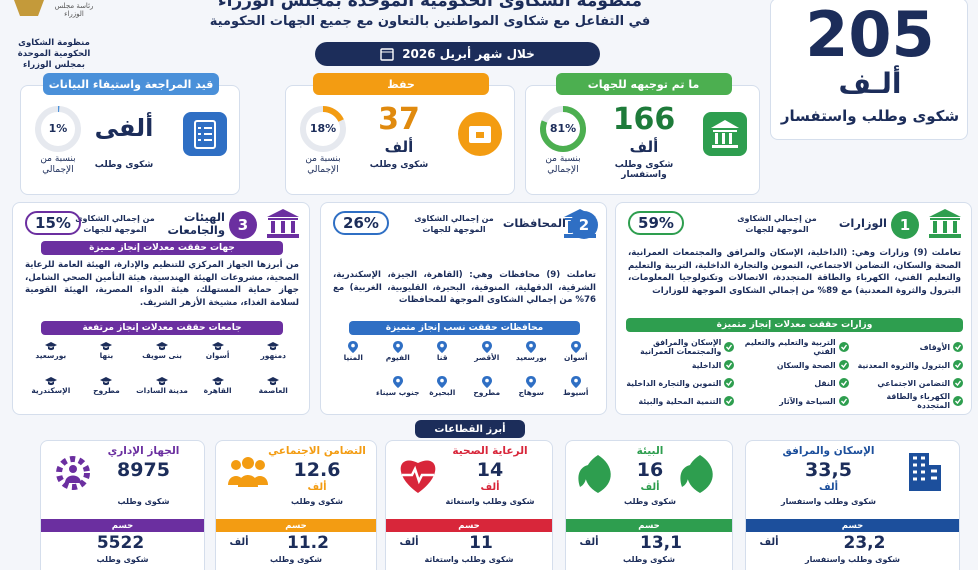 The image size is (978, 570). What do you see at coordinates (468, 54) in the screenshot?
I see `period-text: خلال شهر أبريل 2026` at bounding box center [468, 54].